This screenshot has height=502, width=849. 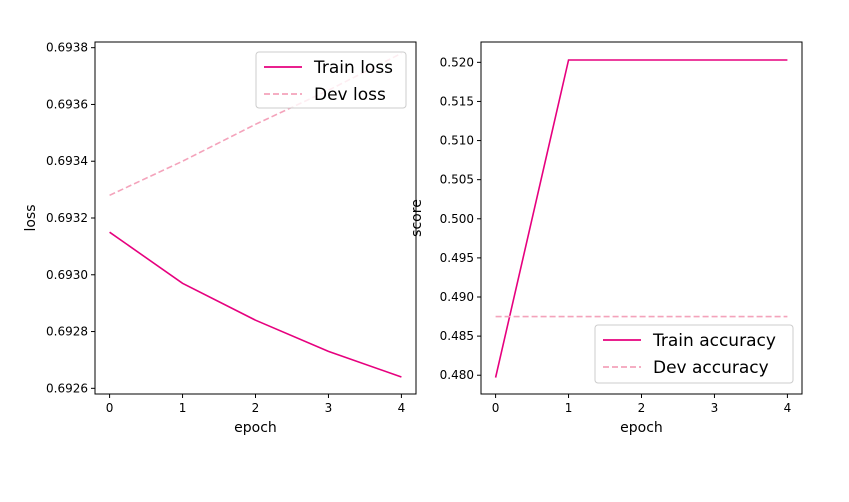 What do you see at coordinates (711, 368) in the screenshot?
I see `legend-label: Dev accuracy` at bounding box center [711, 368].